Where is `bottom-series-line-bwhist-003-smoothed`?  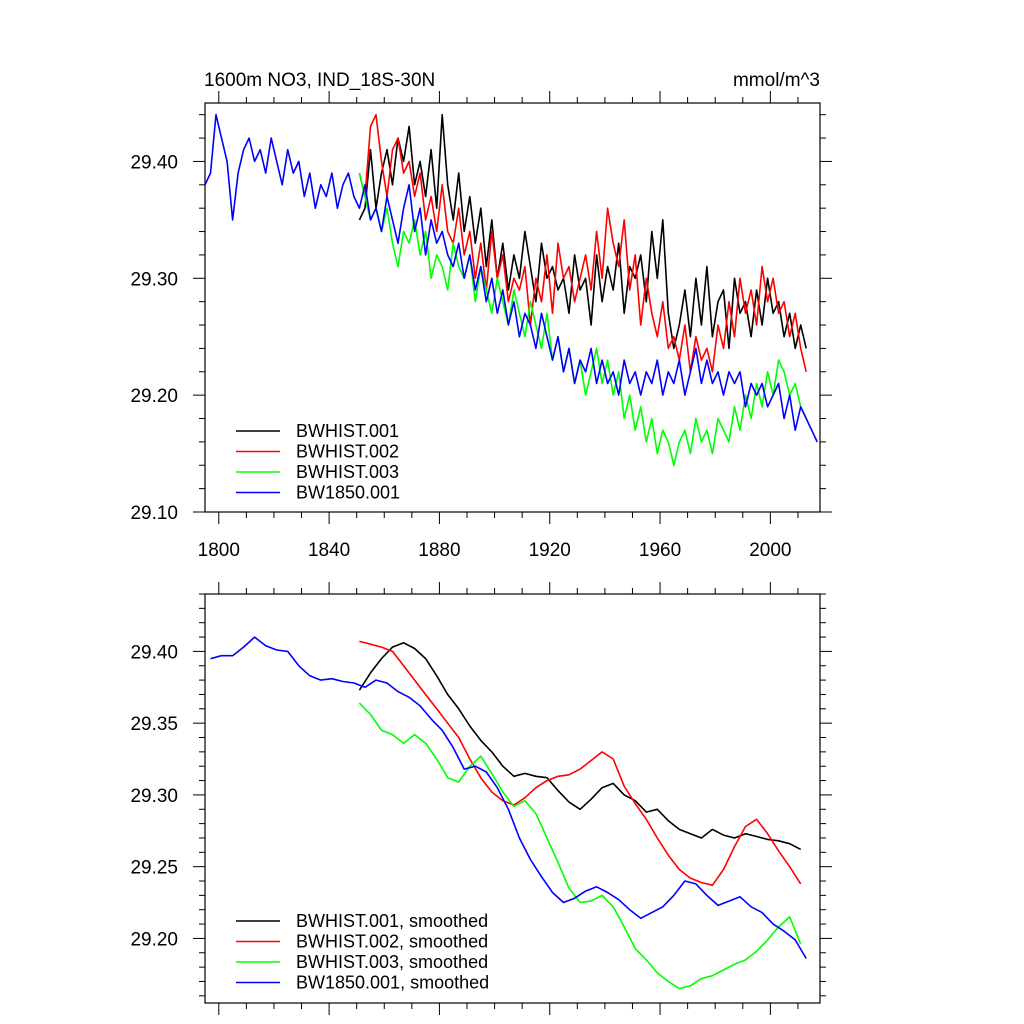
bottom-series-line-bwhist-003-smoothed is located at coordinates (580, 846).